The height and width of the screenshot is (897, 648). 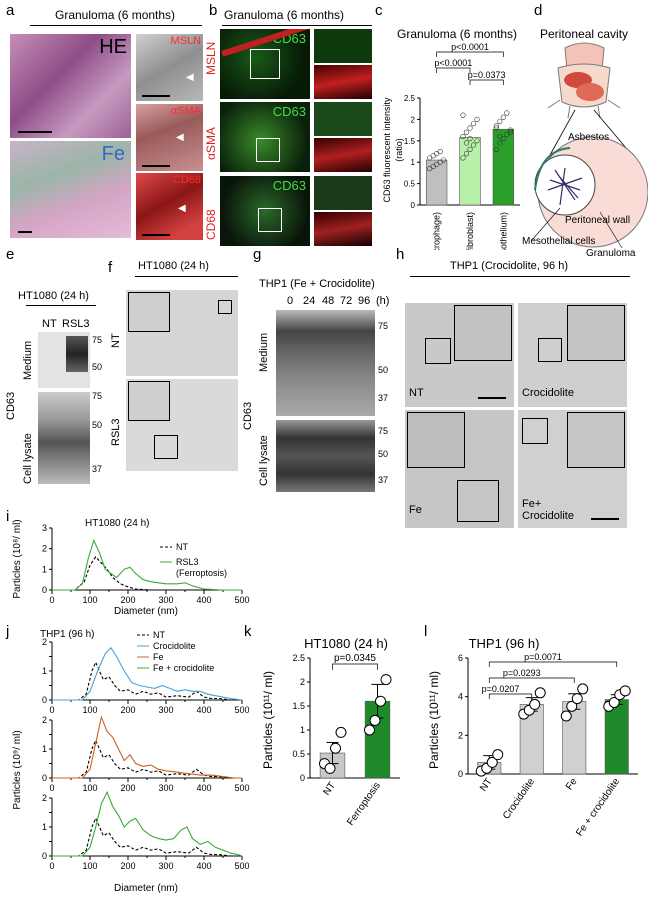 I want to click on legend-label: NT, so click(x=159, y=635).